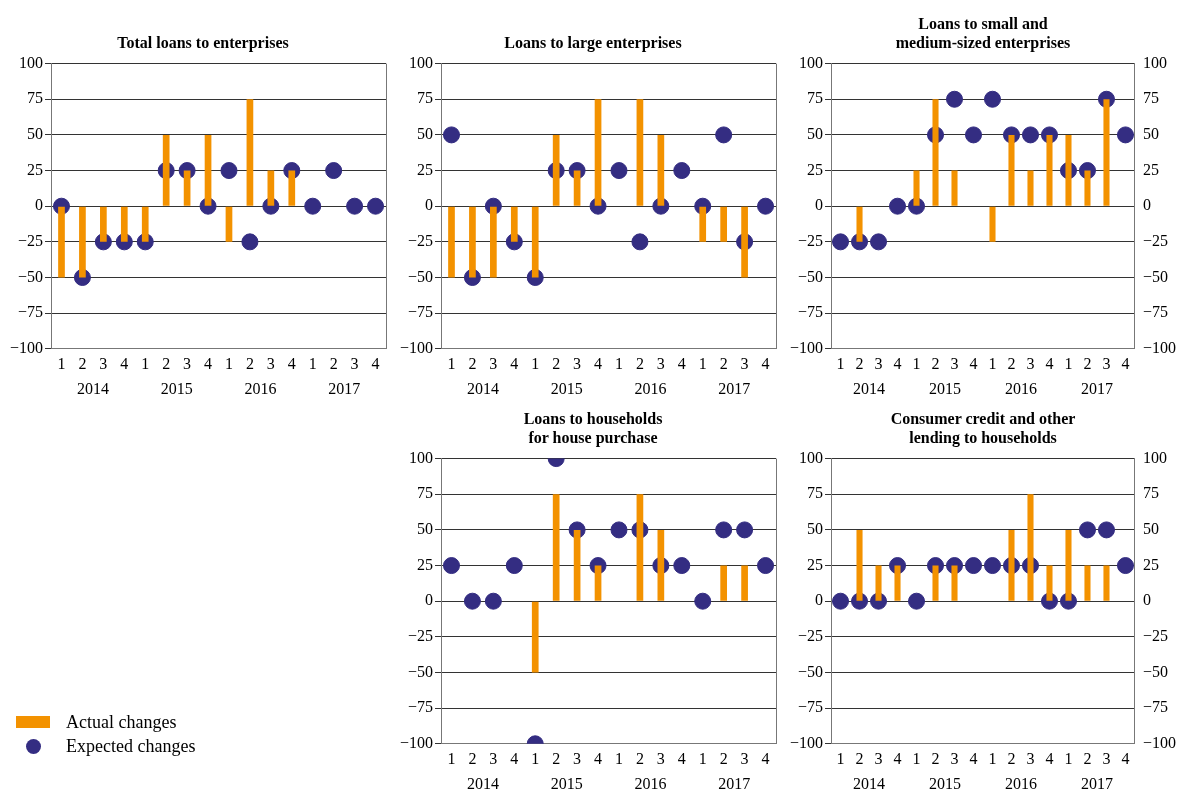 This screenshot has width=1185, height=808. What do you see at coordinates (819, 600) in the screenshot?
I see `y-tick-label: 0` at bounding box center [819, 600].